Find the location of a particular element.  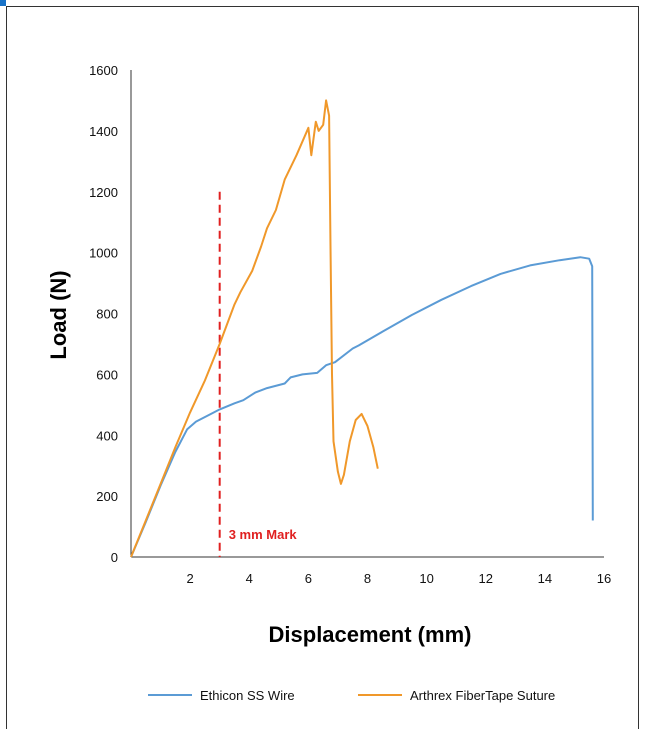

y-tick-label: 1600 is located at coordinates (103, 70).